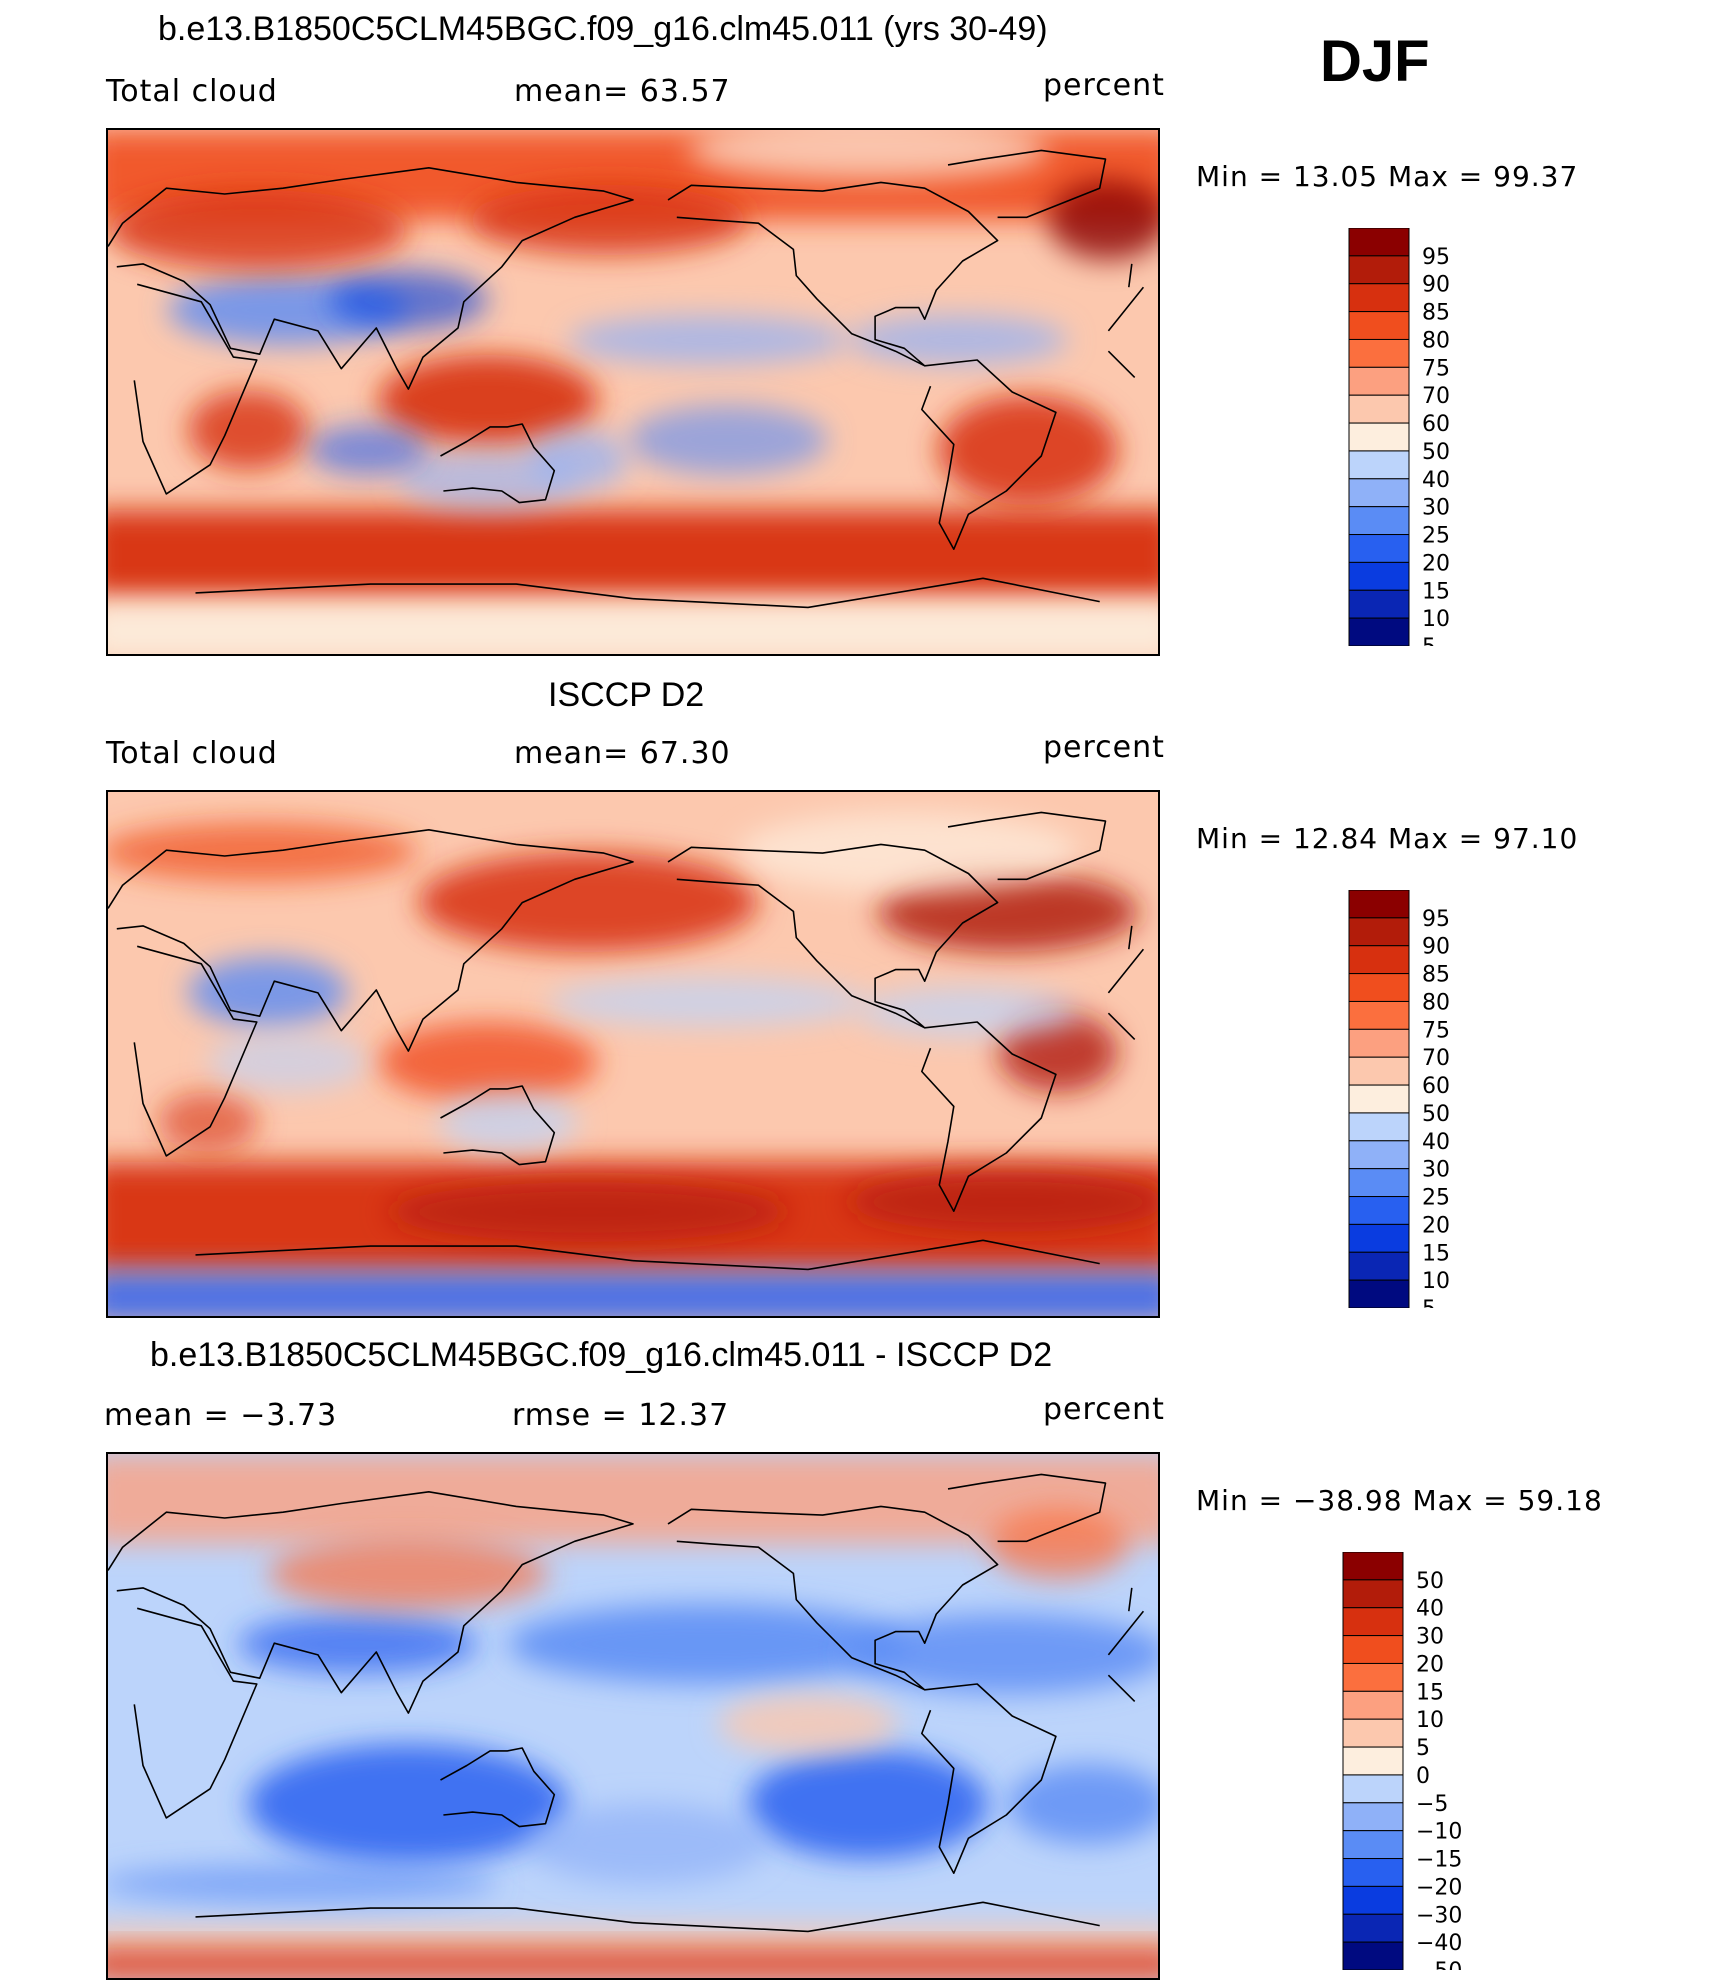 This screenshot has width=1710, height=1980. What do you see at coordinates (1439, 1860) in the screenshot?
I see `colorbar-level-label: −15` at bounding box center [1439, 1860].